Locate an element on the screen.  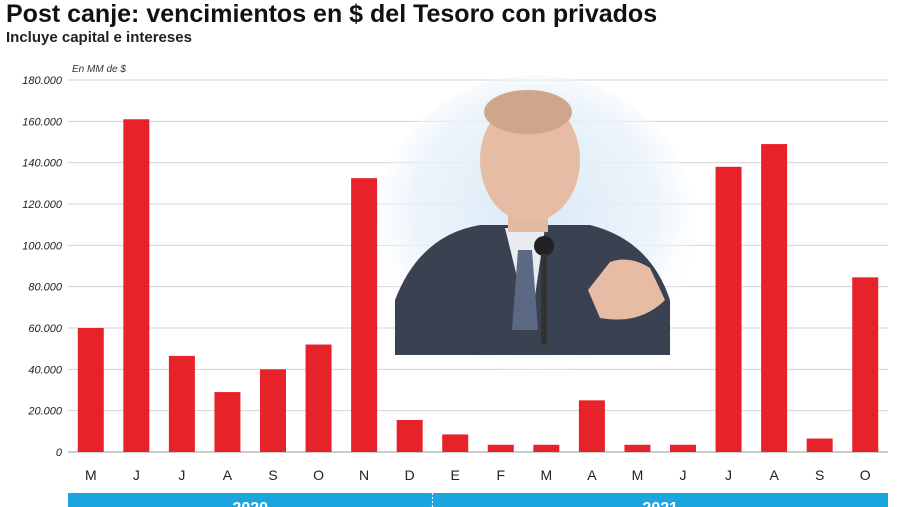
y-tick-label: 40.000 is located at coordinates (45, 370).